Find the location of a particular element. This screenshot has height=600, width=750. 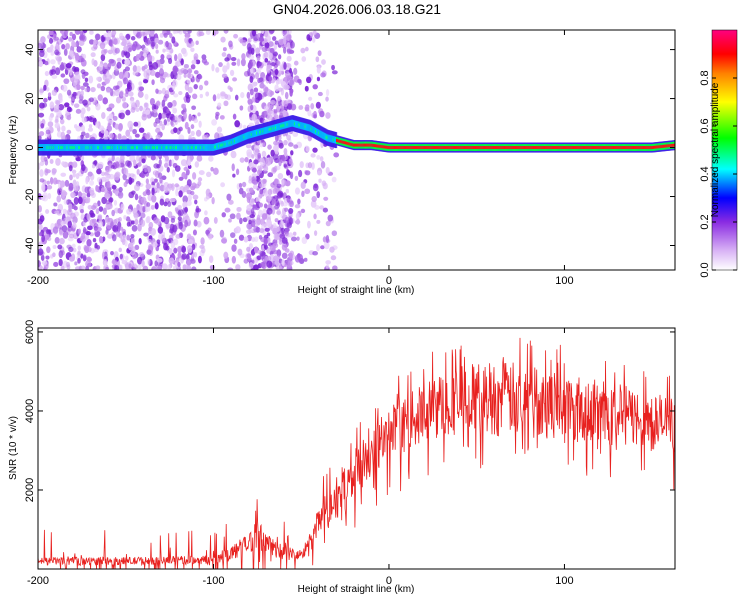

y-tick-label: -40 is located at coordinates (30, 246).